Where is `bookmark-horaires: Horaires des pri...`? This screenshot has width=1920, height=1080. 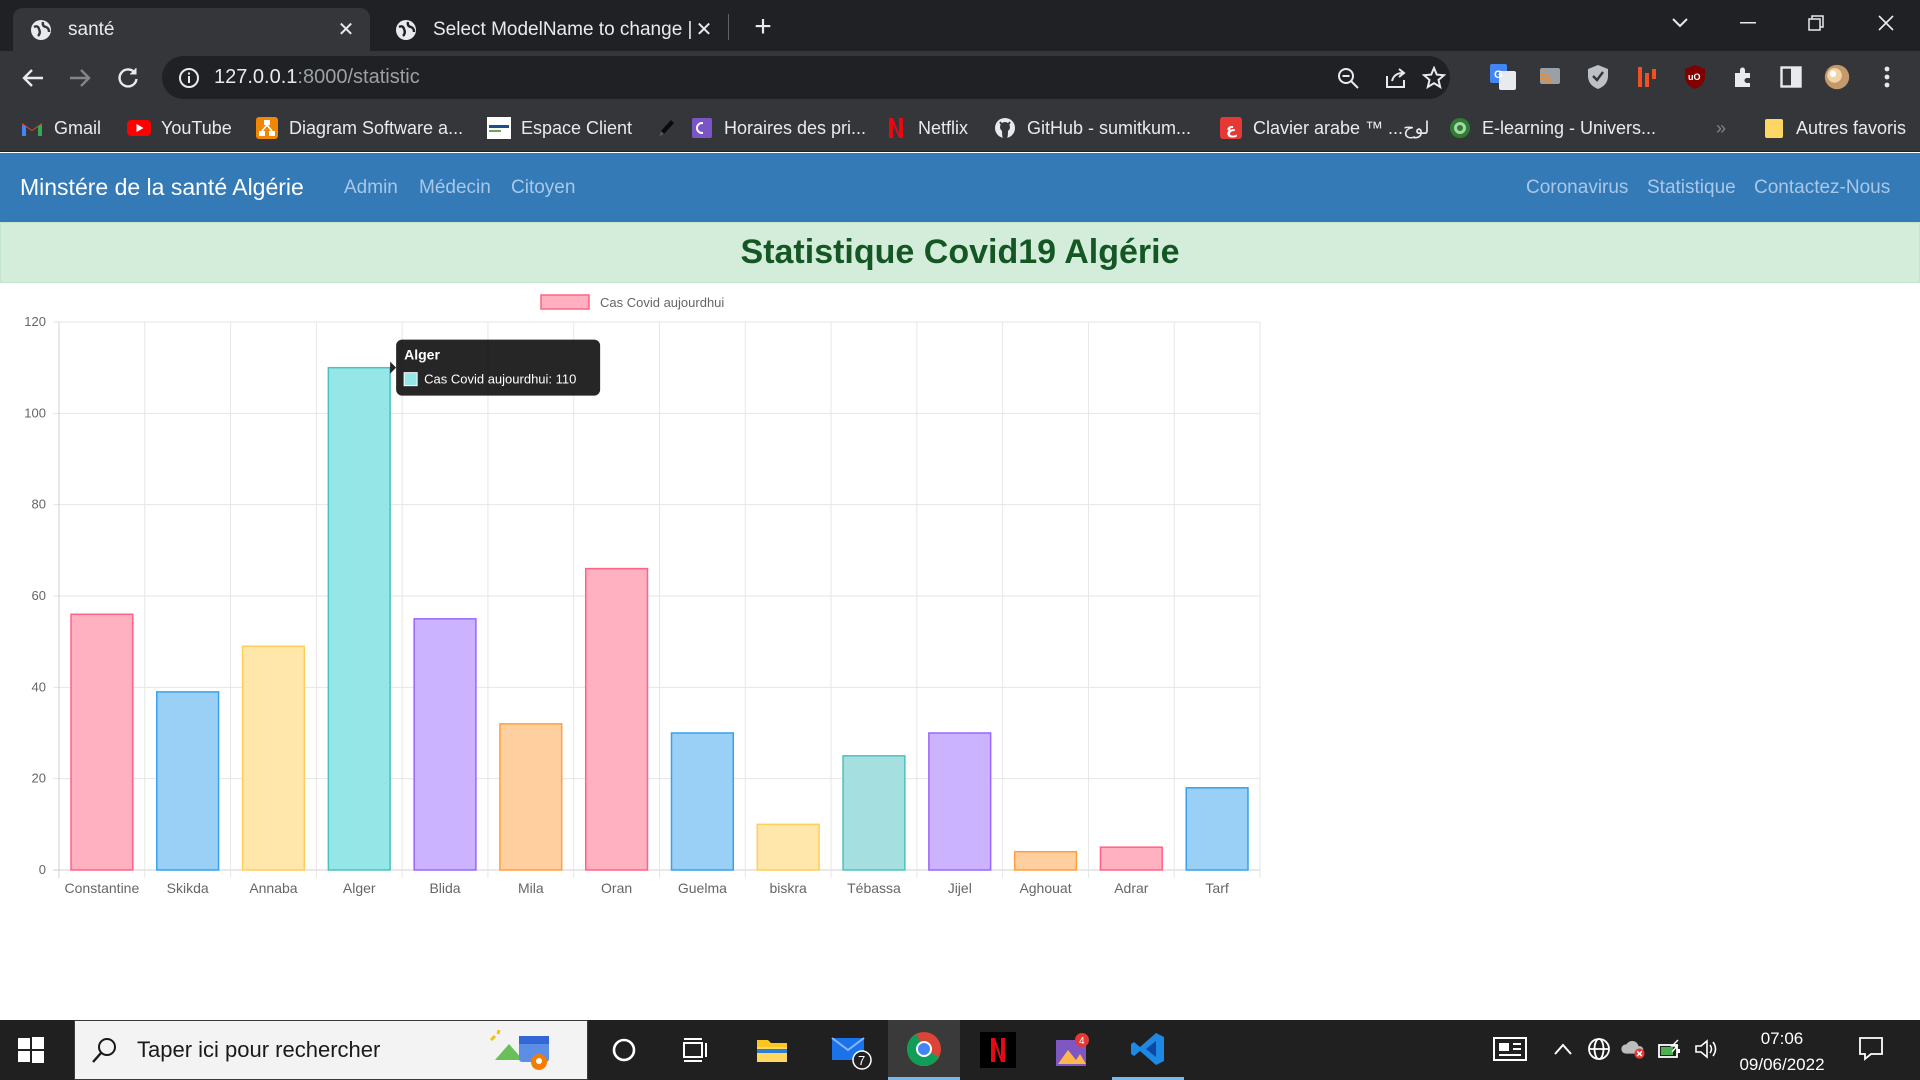 bookmark-horaires: Horaires des pri... is located at coordinates (778, 128).